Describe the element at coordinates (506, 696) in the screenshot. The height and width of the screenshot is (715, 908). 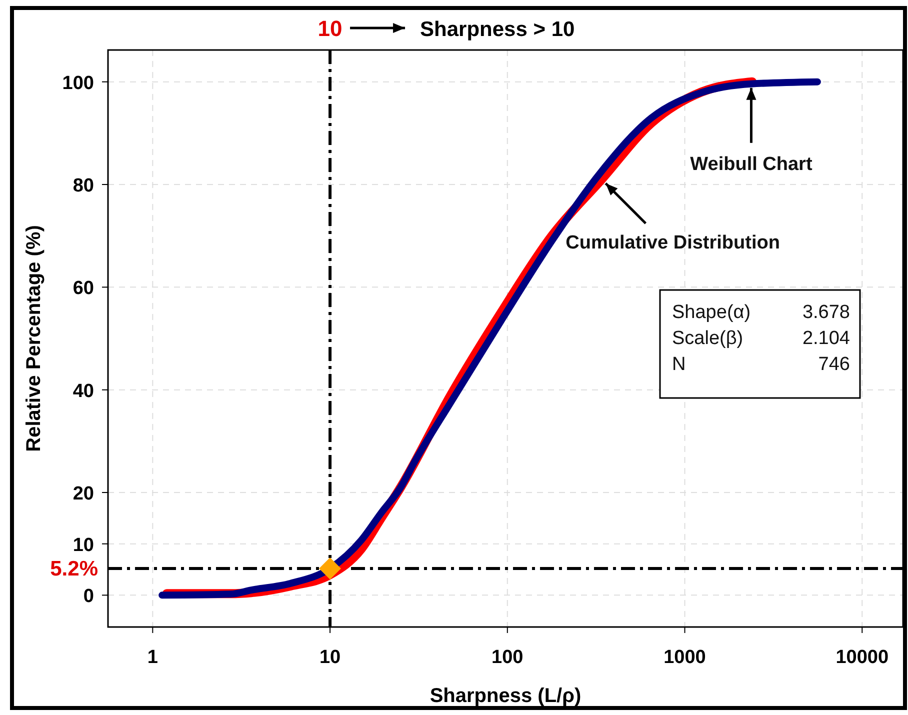
I see `x-axis-title: Sharpness (L/ρ)` at that location.